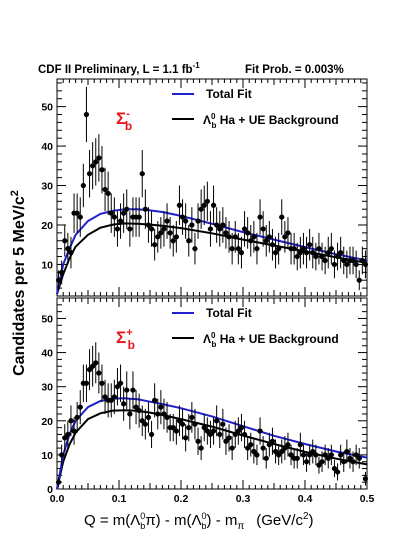  What do you see at coordinates (294, 70) in the screenshot?
I see `fit-probability-header: Fit Prob. = 0.003%` at bounding box center [294, 70].